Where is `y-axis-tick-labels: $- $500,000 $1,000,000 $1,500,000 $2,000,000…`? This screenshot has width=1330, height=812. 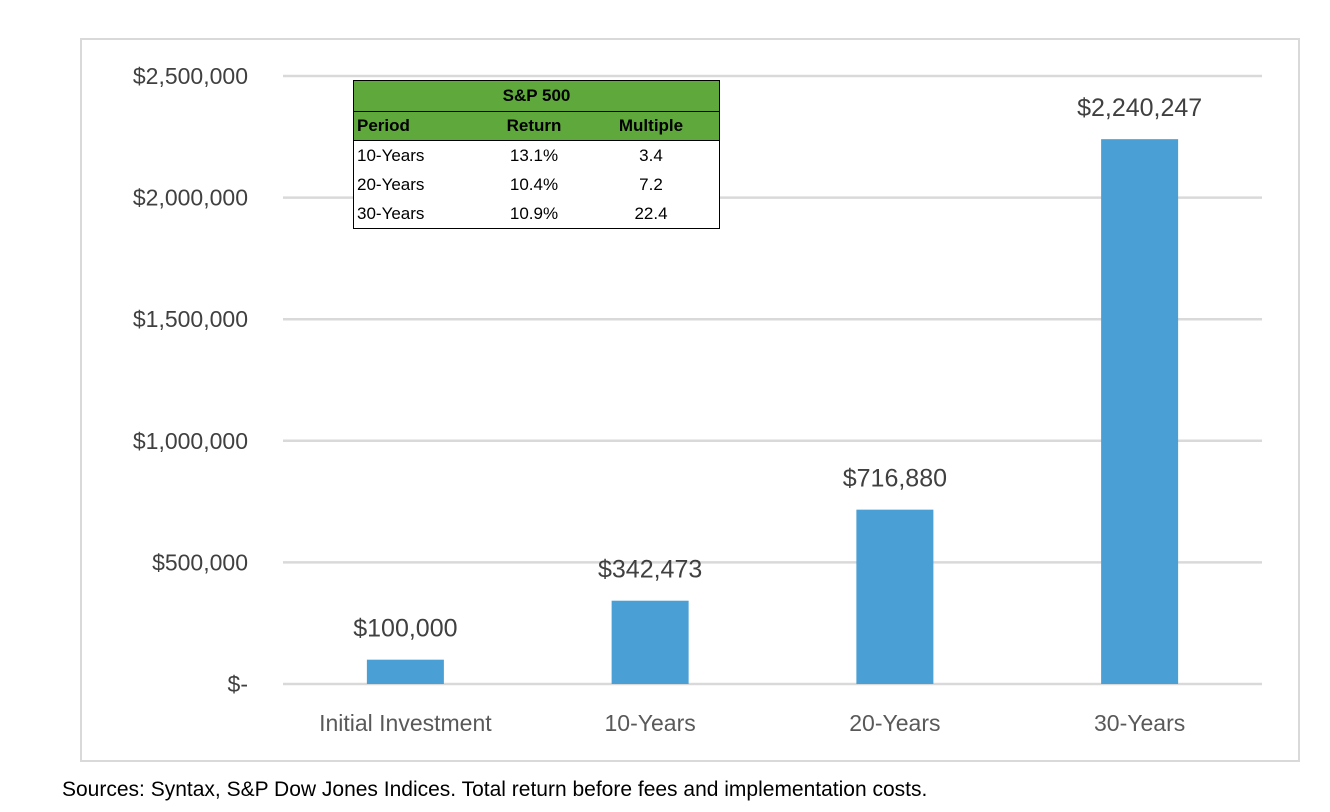 y-axis-tick-labels: $- $500,000 $1,000,000 $1,500,000 $2,000,000… is located at coordinates (190, 380).